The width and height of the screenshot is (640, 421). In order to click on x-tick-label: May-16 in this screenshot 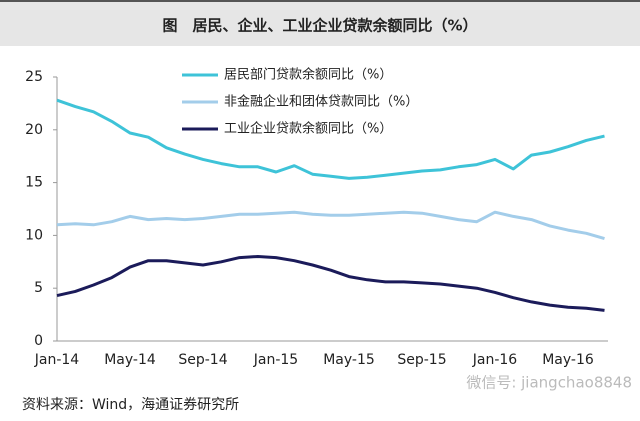, I will do `click(568, 360)`.